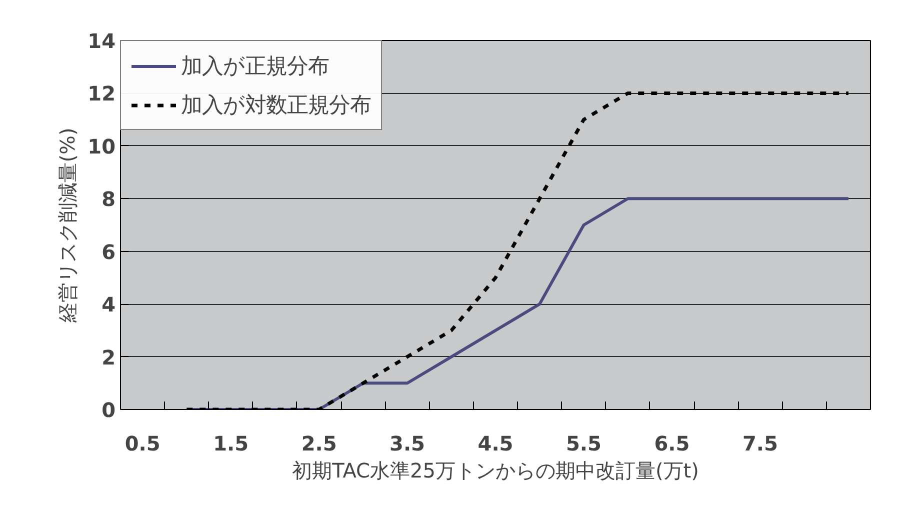 Image resolution: width=904 pixels, height=513 pixels. What do you see at coordinates (495, 470) in the screenshot?
I see `x-axis-title: 初期TAC水準25万トンからの期中改訂量(万t)` at bounding box center [495, 470].